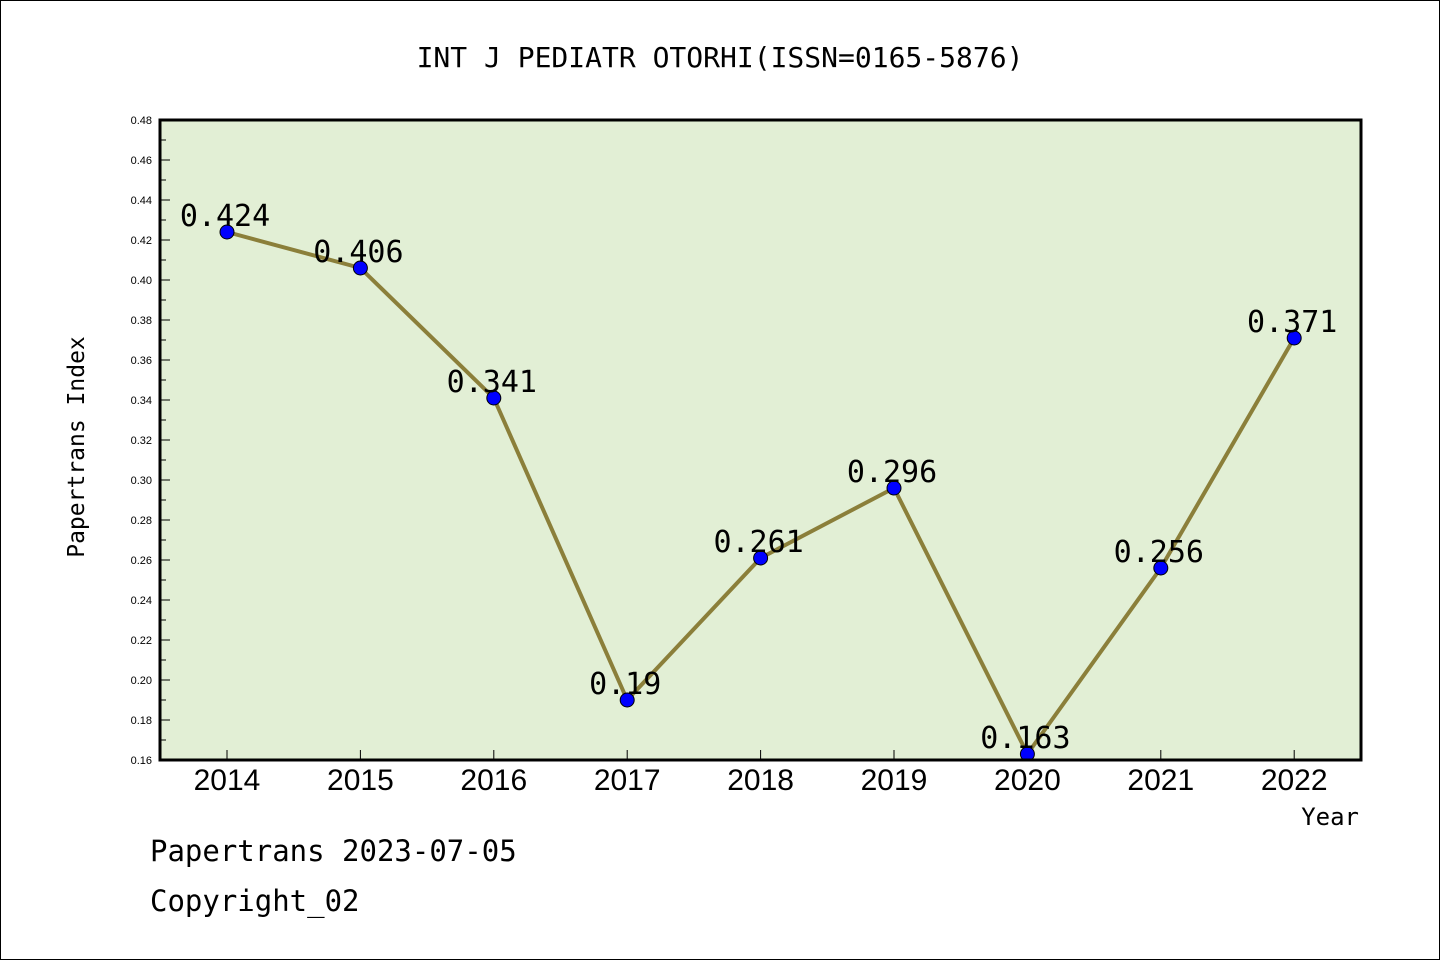  Describe the element at coordinates (760, 780) in the screenshot. I see `x-tick-label: 2018` at that location.